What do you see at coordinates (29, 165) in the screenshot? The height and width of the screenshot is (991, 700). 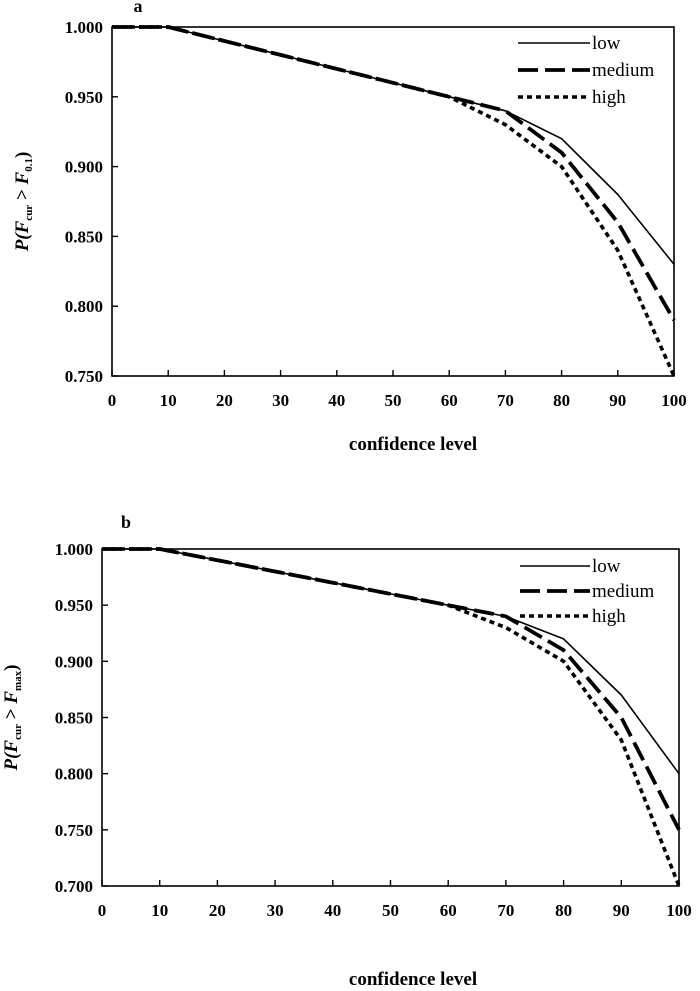 I see `y-axis-title-sub: 0.1` at bounding box center [29, 165].